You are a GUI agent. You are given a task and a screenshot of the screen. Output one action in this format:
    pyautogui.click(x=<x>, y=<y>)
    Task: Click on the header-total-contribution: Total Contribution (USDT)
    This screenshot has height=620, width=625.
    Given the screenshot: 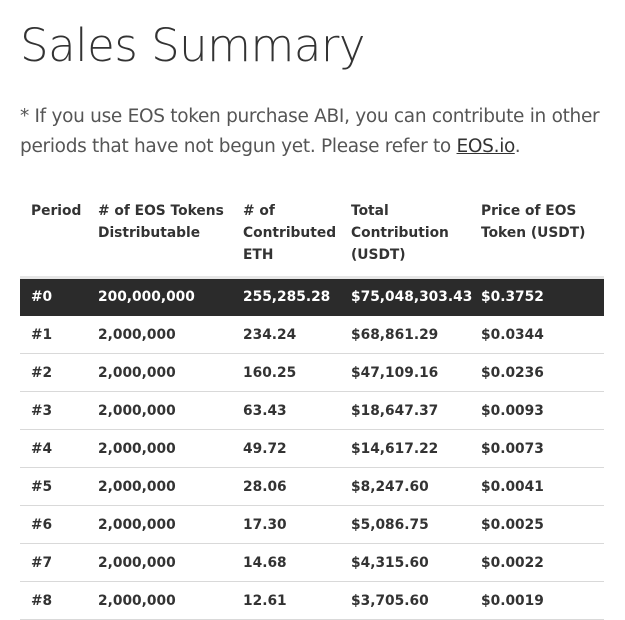 What is the action you would take?
    pyautogui.click(x=400, y=233)
    